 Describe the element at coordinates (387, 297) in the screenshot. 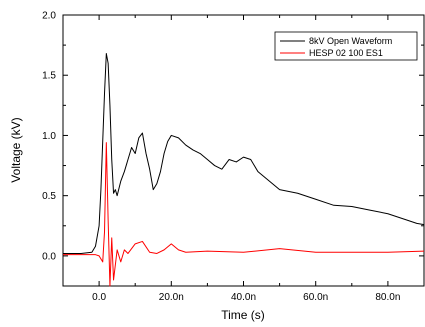

I see `x-tick-label: 80.0n` at that location.